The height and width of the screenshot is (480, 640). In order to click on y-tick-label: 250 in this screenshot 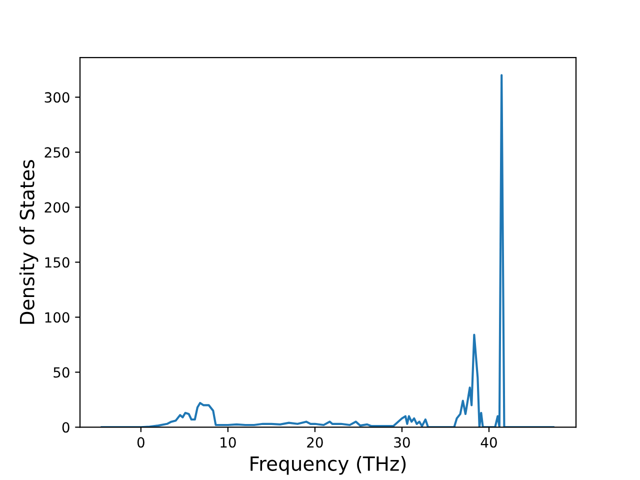, I will do `click(57, 152)`.